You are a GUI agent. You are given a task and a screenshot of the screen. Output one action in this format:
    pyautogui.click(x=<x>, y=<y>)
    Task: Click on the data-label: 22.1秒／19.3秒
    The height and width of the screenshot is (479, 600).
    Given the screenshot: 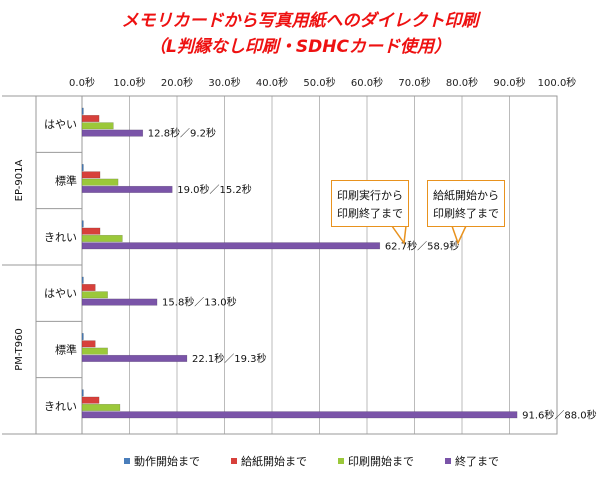 What is the action you would take?
    pyautogui.click(x=229, y=358)
    